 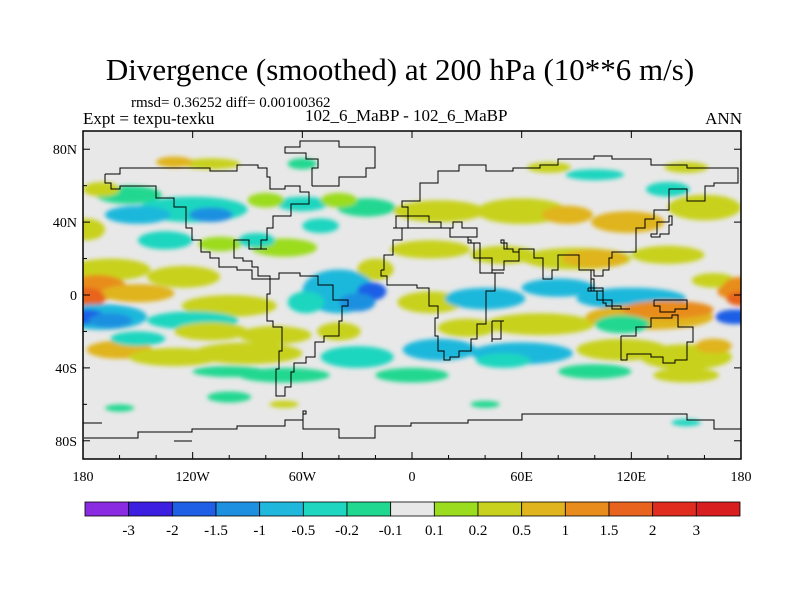 I want to click on x-tick-label: 60E, so click(x=521, y=477).